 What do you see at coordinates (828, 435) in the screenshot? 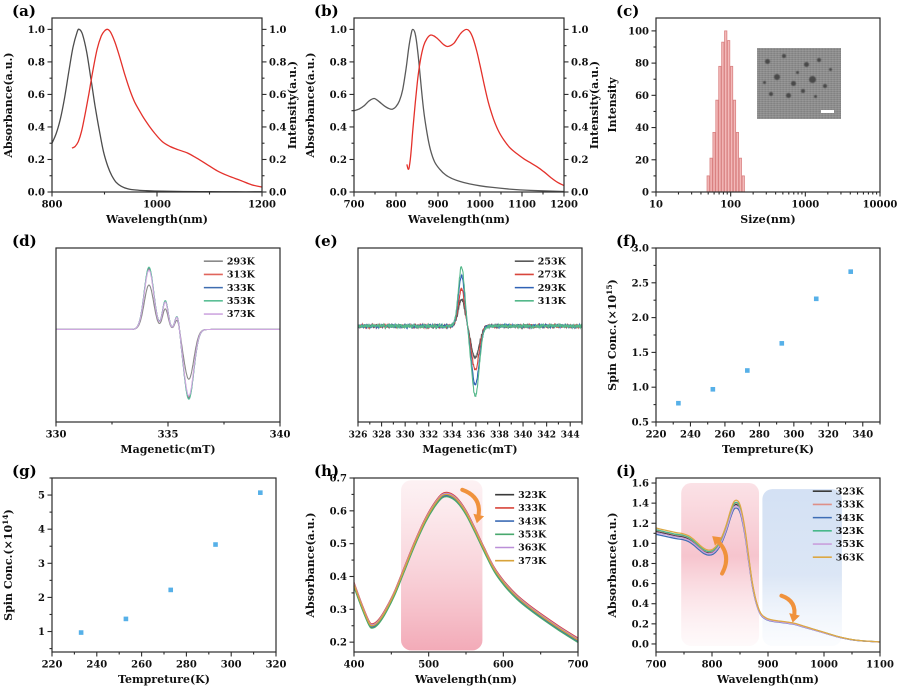
I see `svg-text: 320` at bounding box center [828, 435].